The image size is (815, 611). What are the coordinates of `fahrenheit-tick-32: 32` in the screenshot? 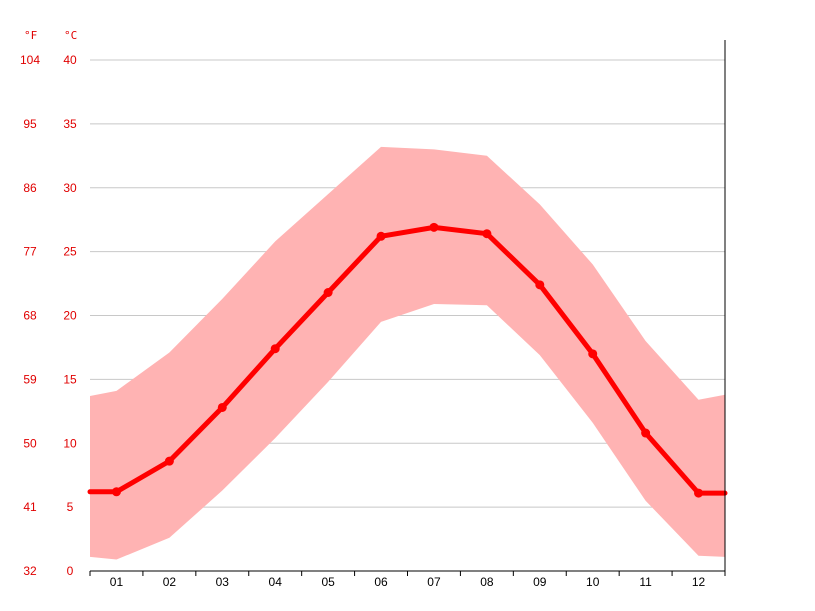 It's located at (30, 571).